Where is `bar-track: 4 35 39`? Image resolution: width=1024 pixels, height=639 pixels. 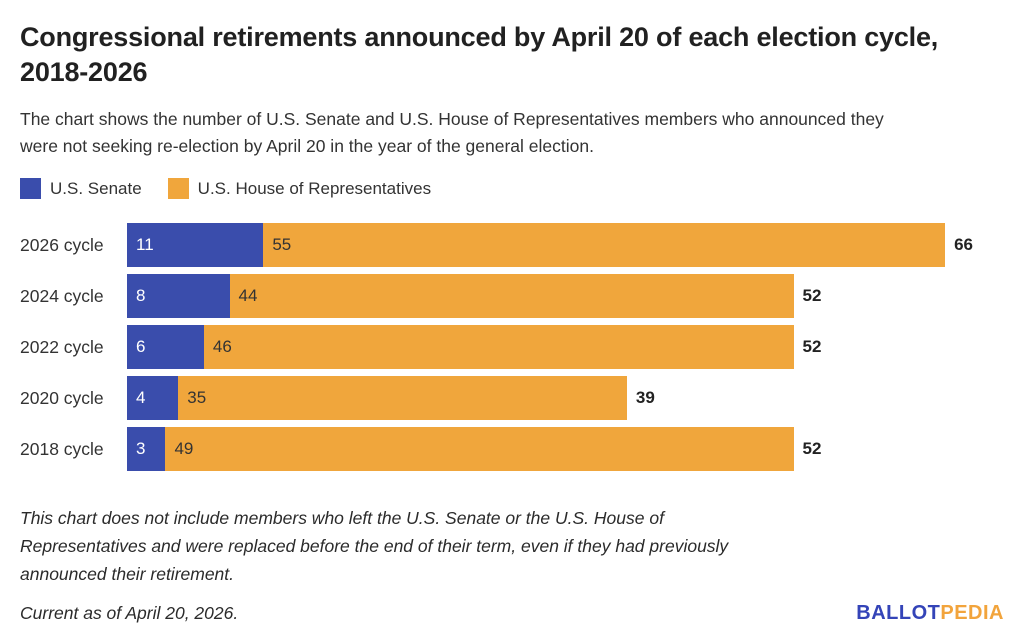 bar-track: 4 35 39 is located at coordinates (550, 398).